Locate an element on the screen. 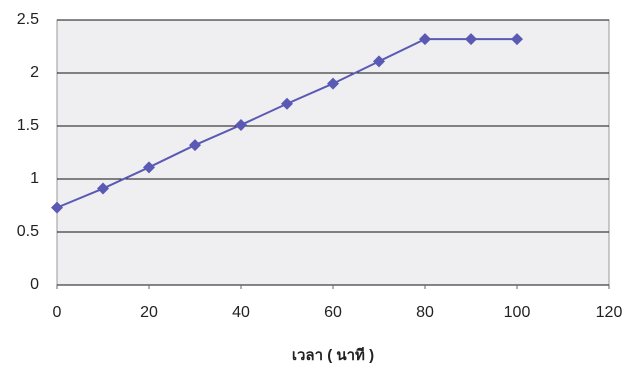 This screenshot has height=375, width=628. y-tick-label: 1.5 is located at coordinates (28, 125).